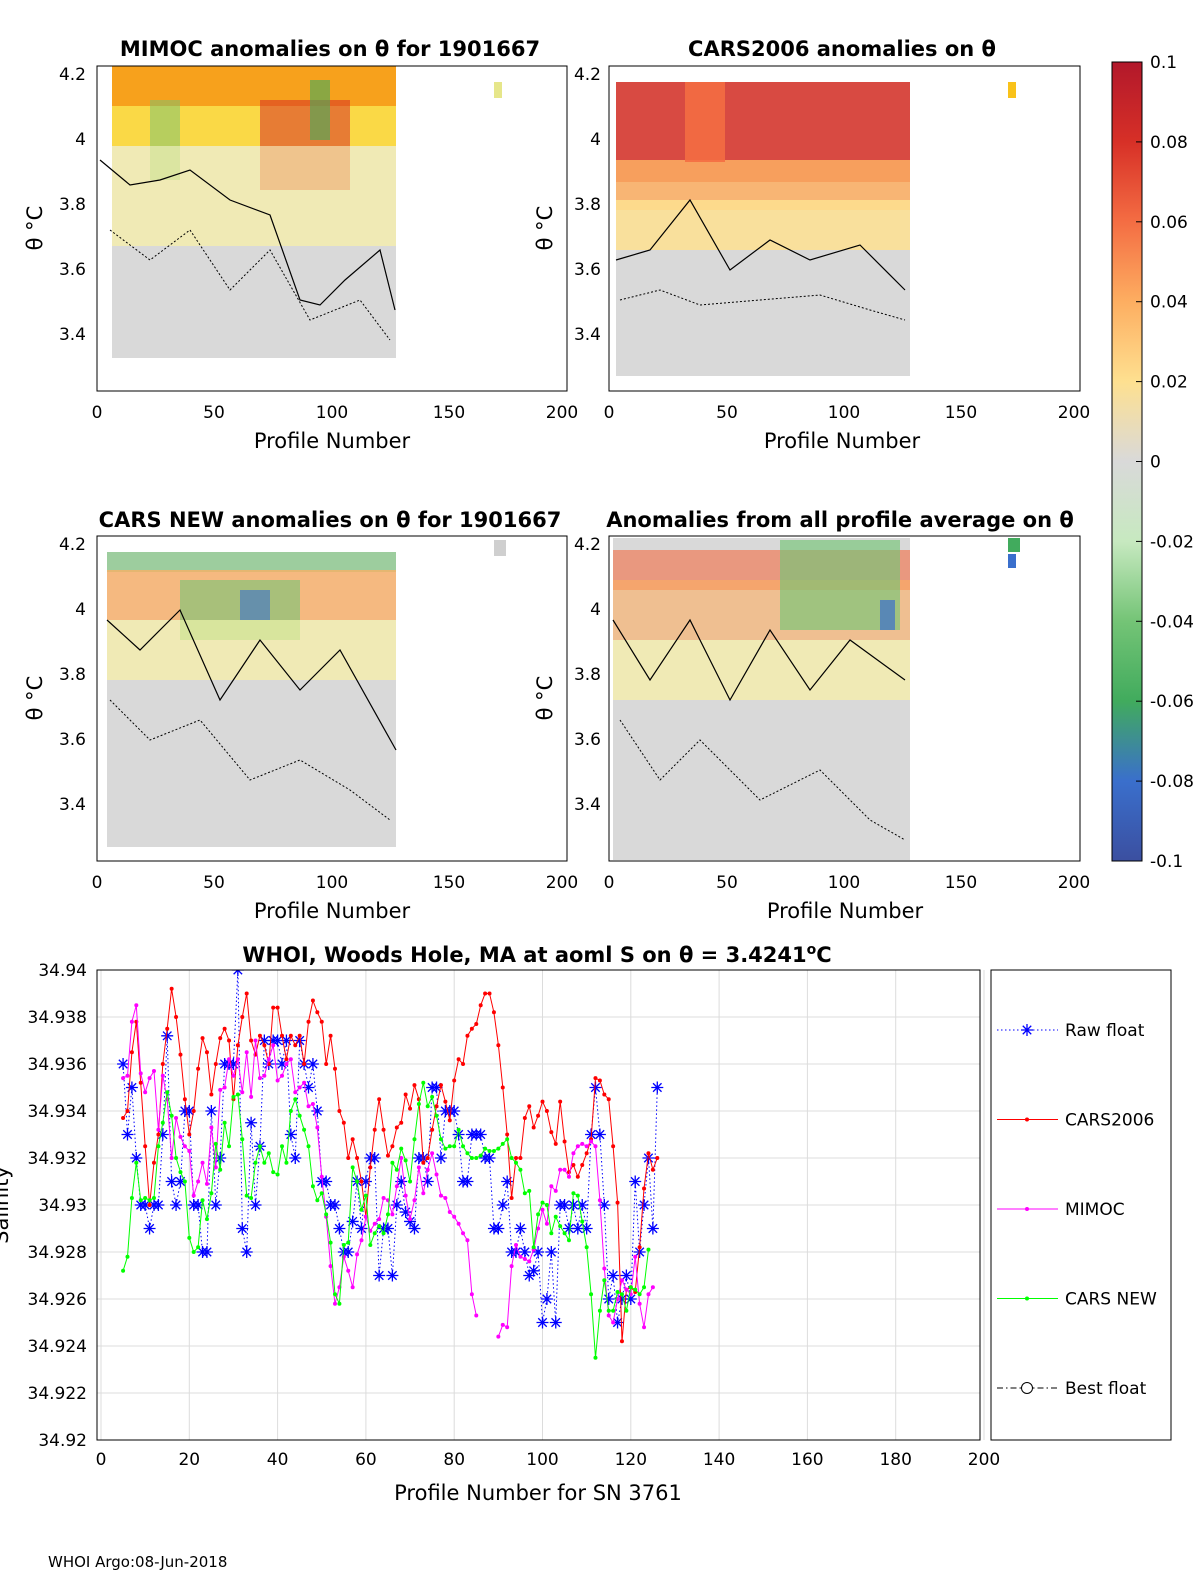 The image size is (1200, 1579). I want to click on series-cars2006, so click(390, 1165).